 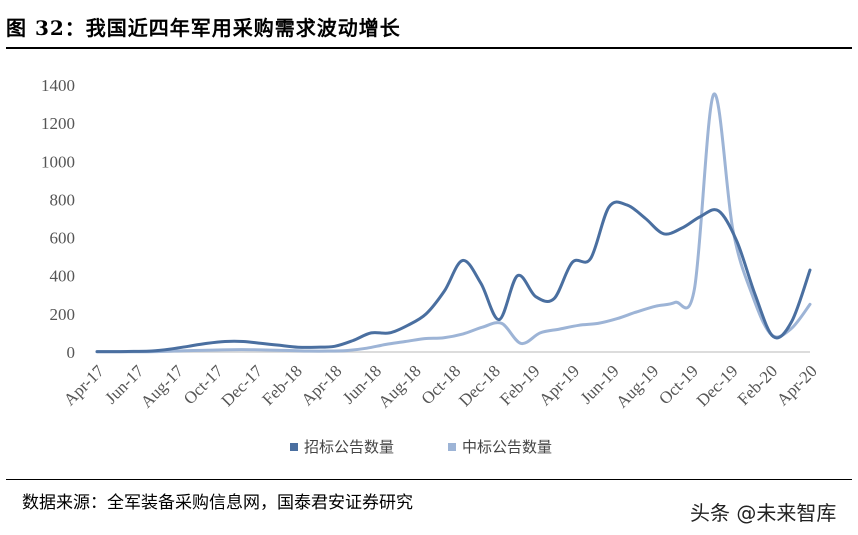 I want to click on x-tick-label: Oct-18, so click(x=441, y=384).